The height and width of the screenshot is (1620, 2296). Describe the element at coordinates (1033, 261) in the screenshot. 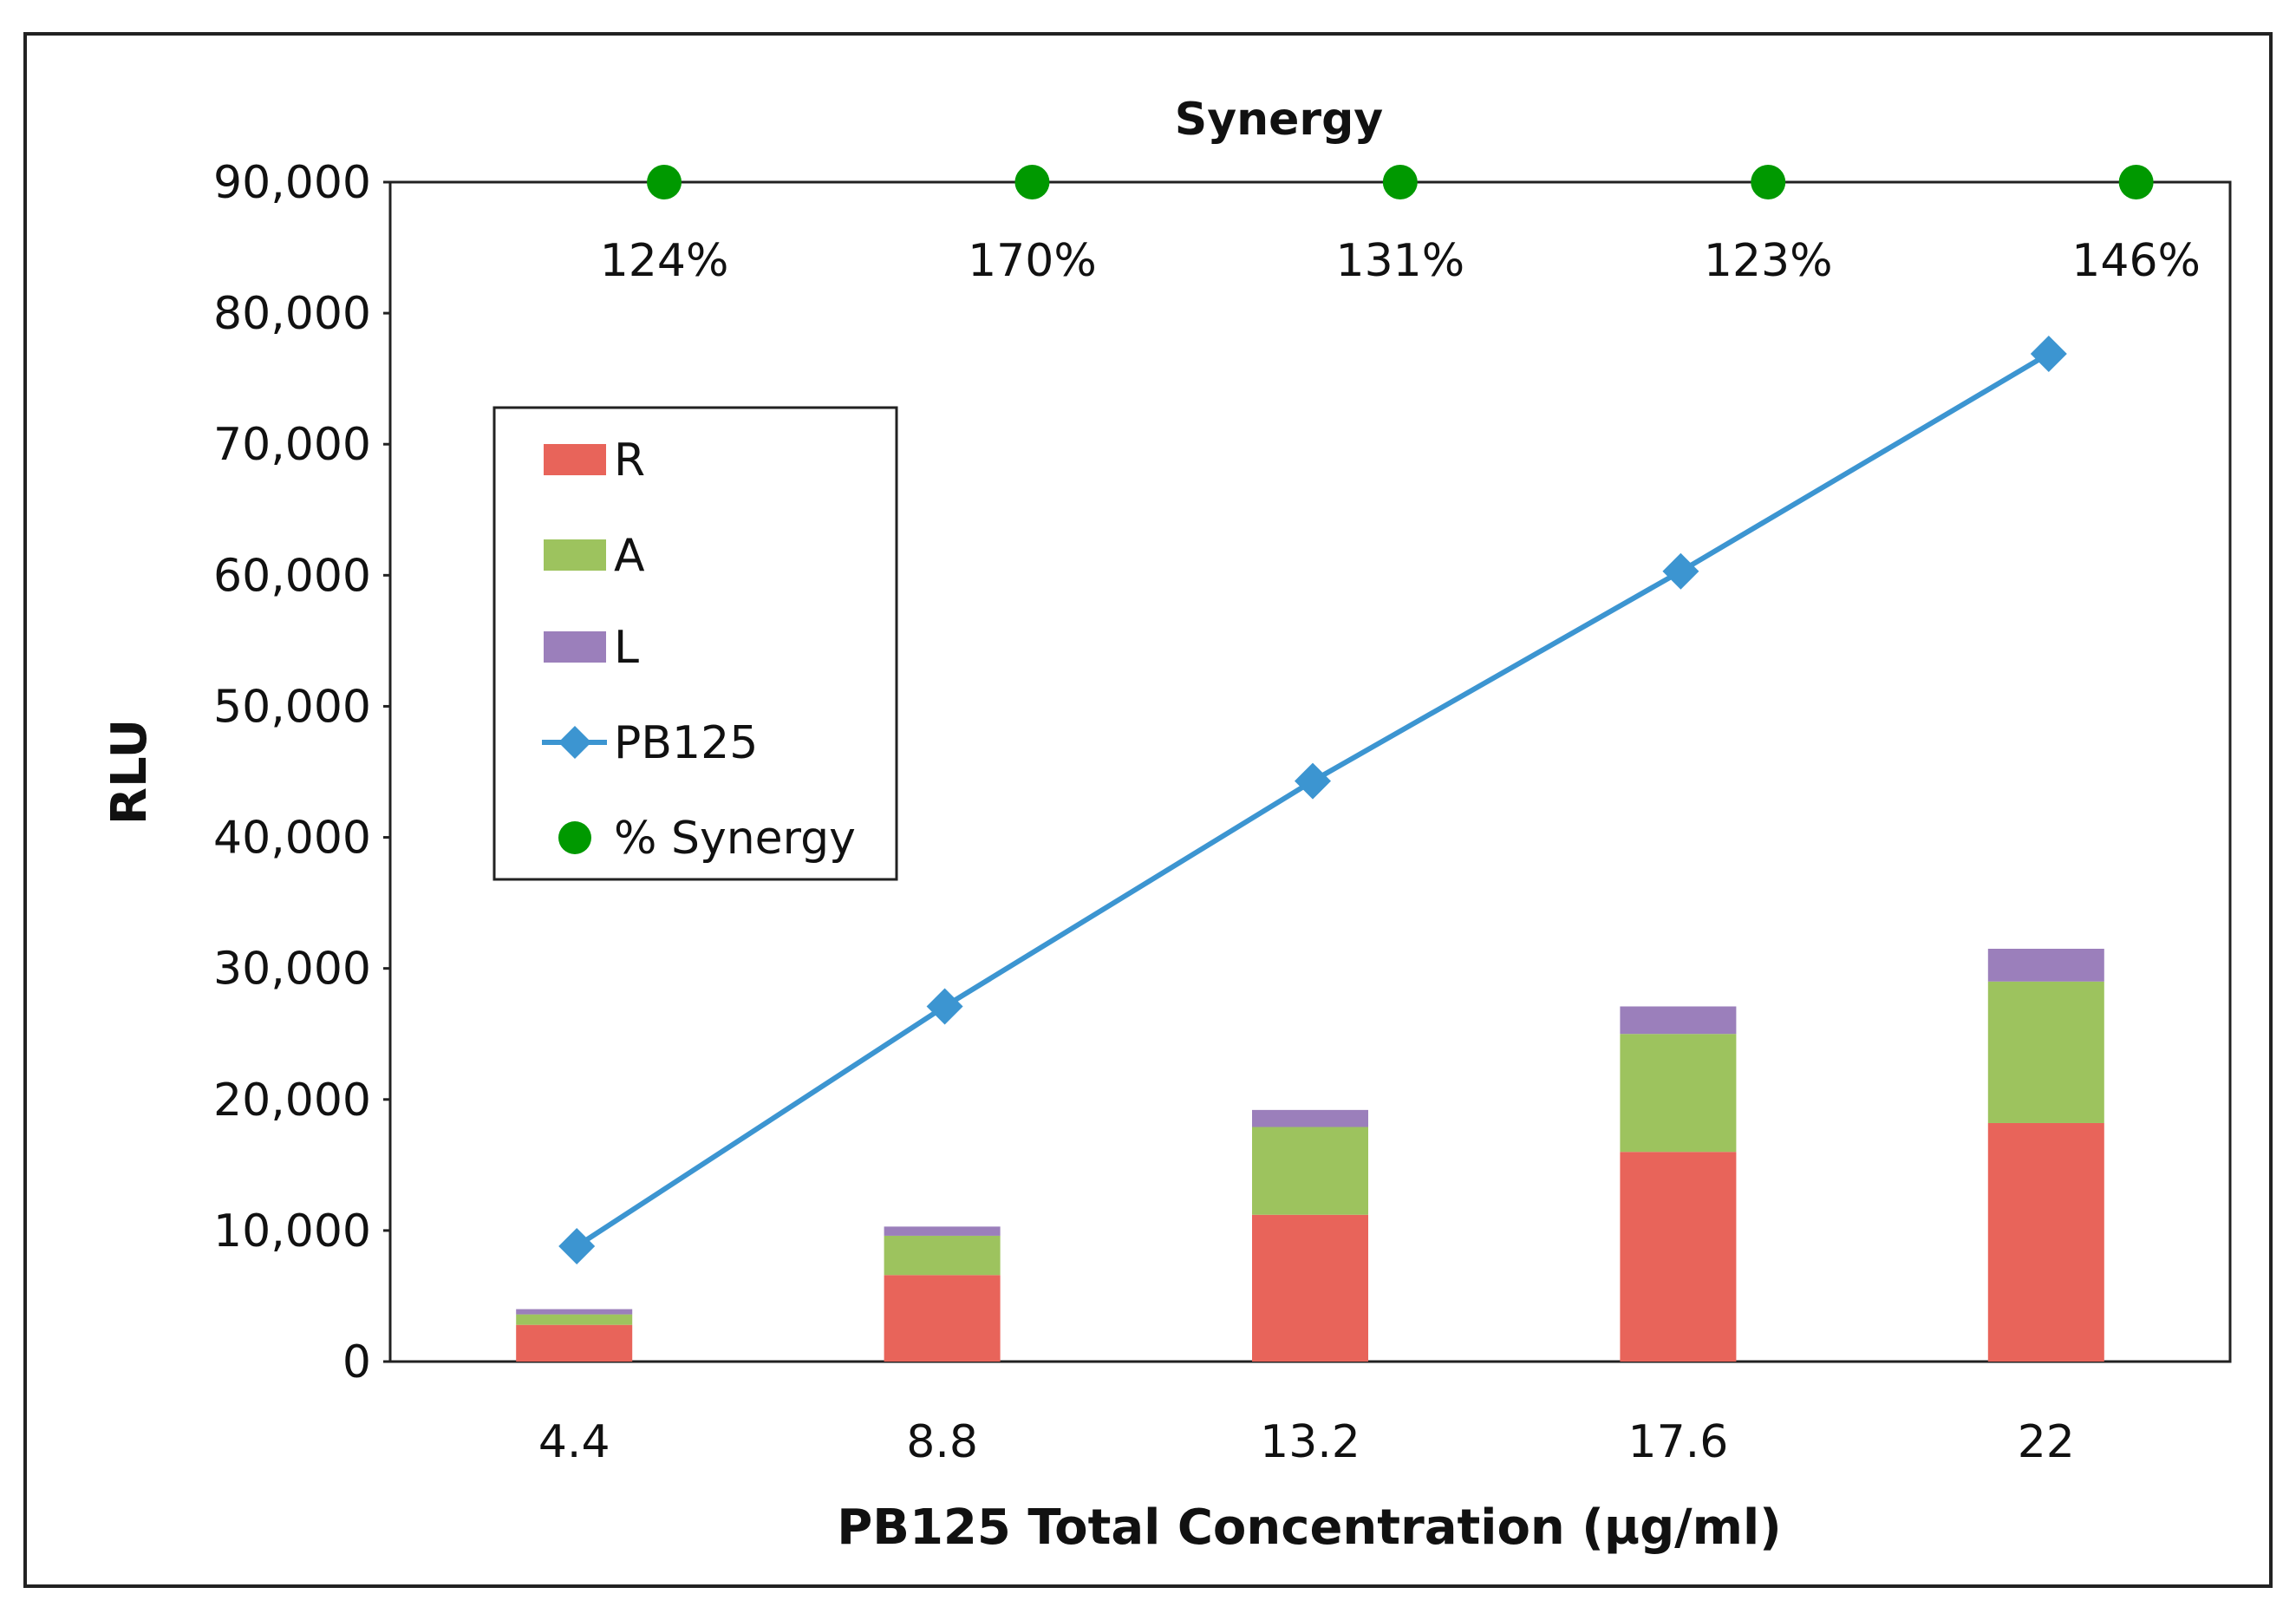

I see `synergy-label: 170%` at that location.